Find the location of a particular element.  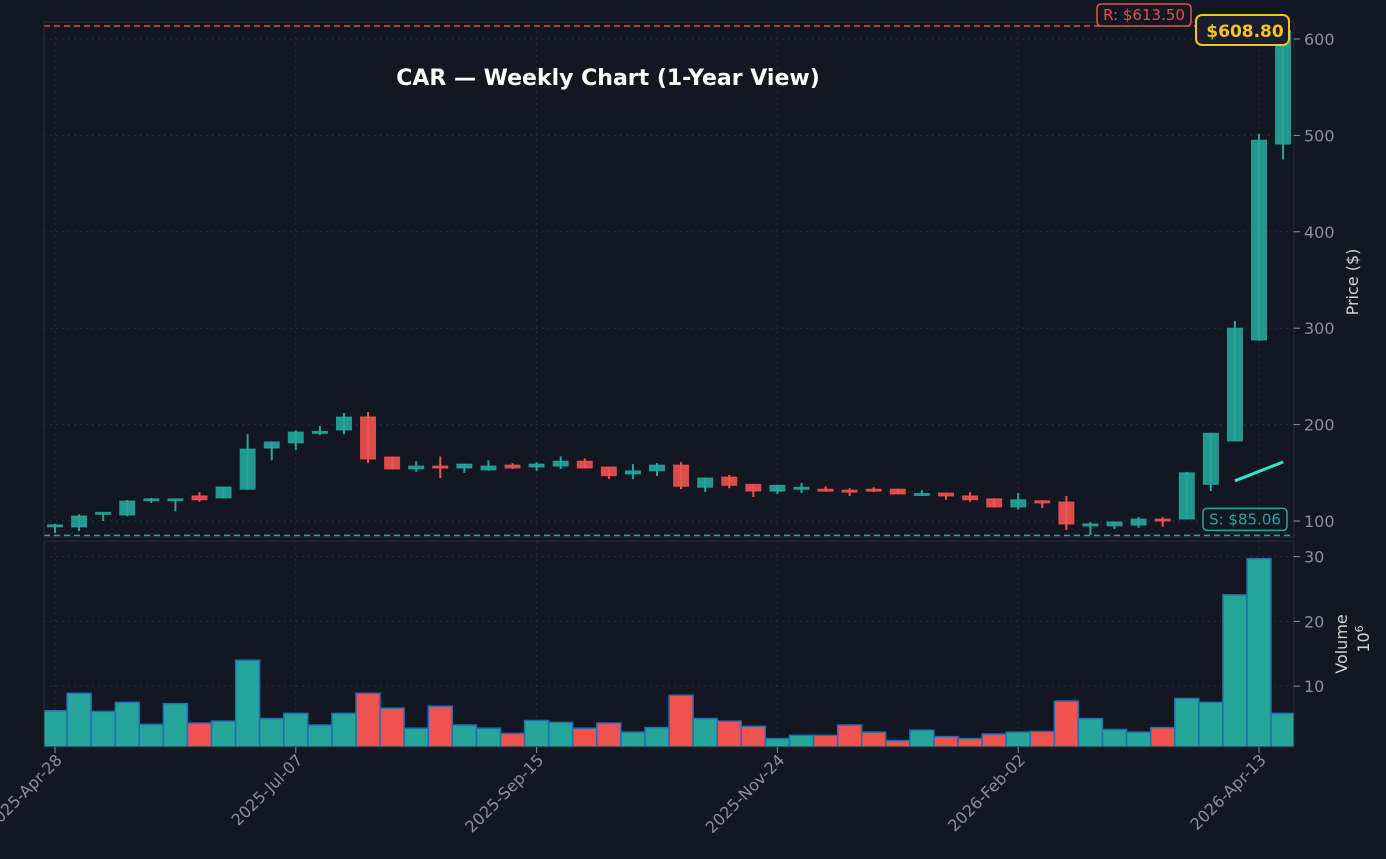

price-tick-label: 100 is located at coordinates (1319, 521).